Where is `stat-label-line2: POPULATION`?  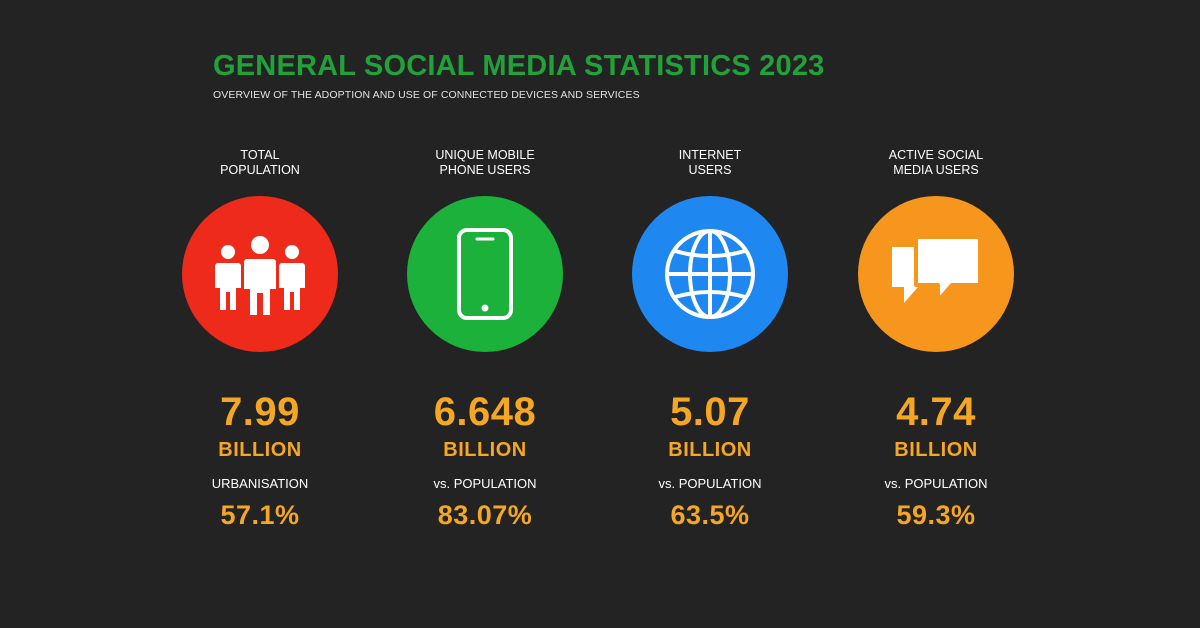 stat-label-line2: POPULATION is located at coordinates (260, 170).